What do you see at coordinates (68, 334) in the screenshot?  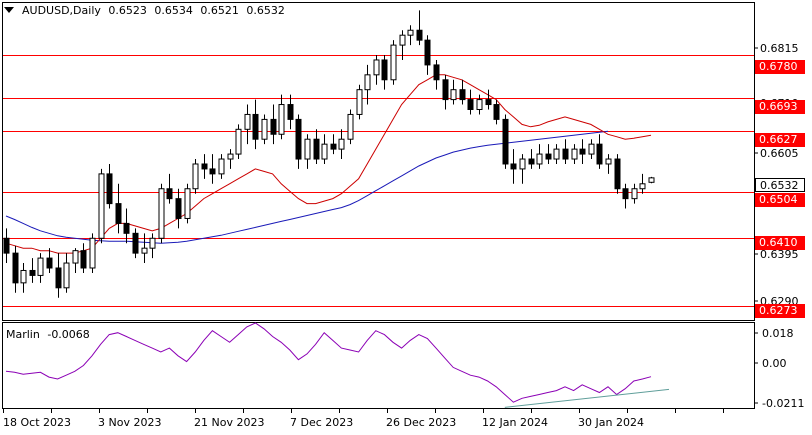 I see `indicator-value: -0.0068` at bounding box center [68, 334].